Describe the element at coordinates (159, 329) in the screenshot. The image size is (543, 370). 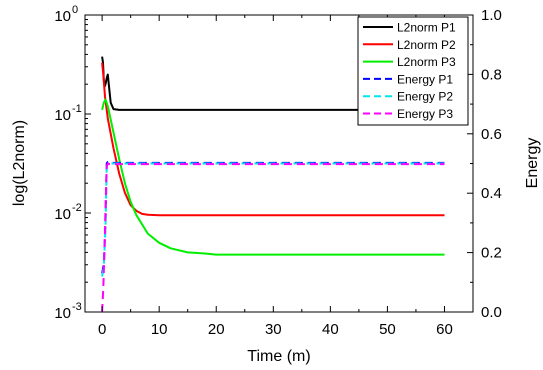
I see `x-tick-label: 10` at that location.